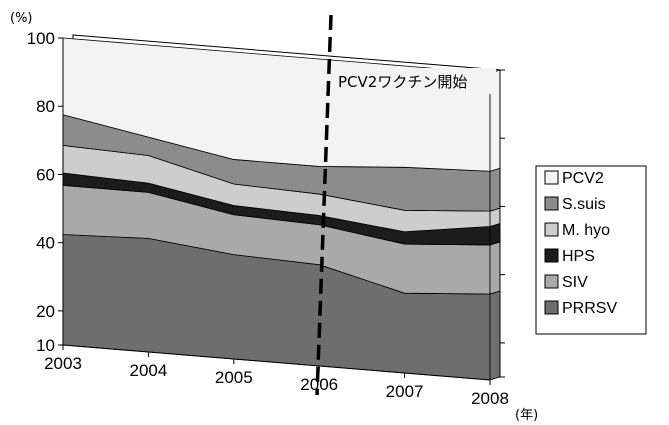  I want to click on annotation-background, so click(414, 81).